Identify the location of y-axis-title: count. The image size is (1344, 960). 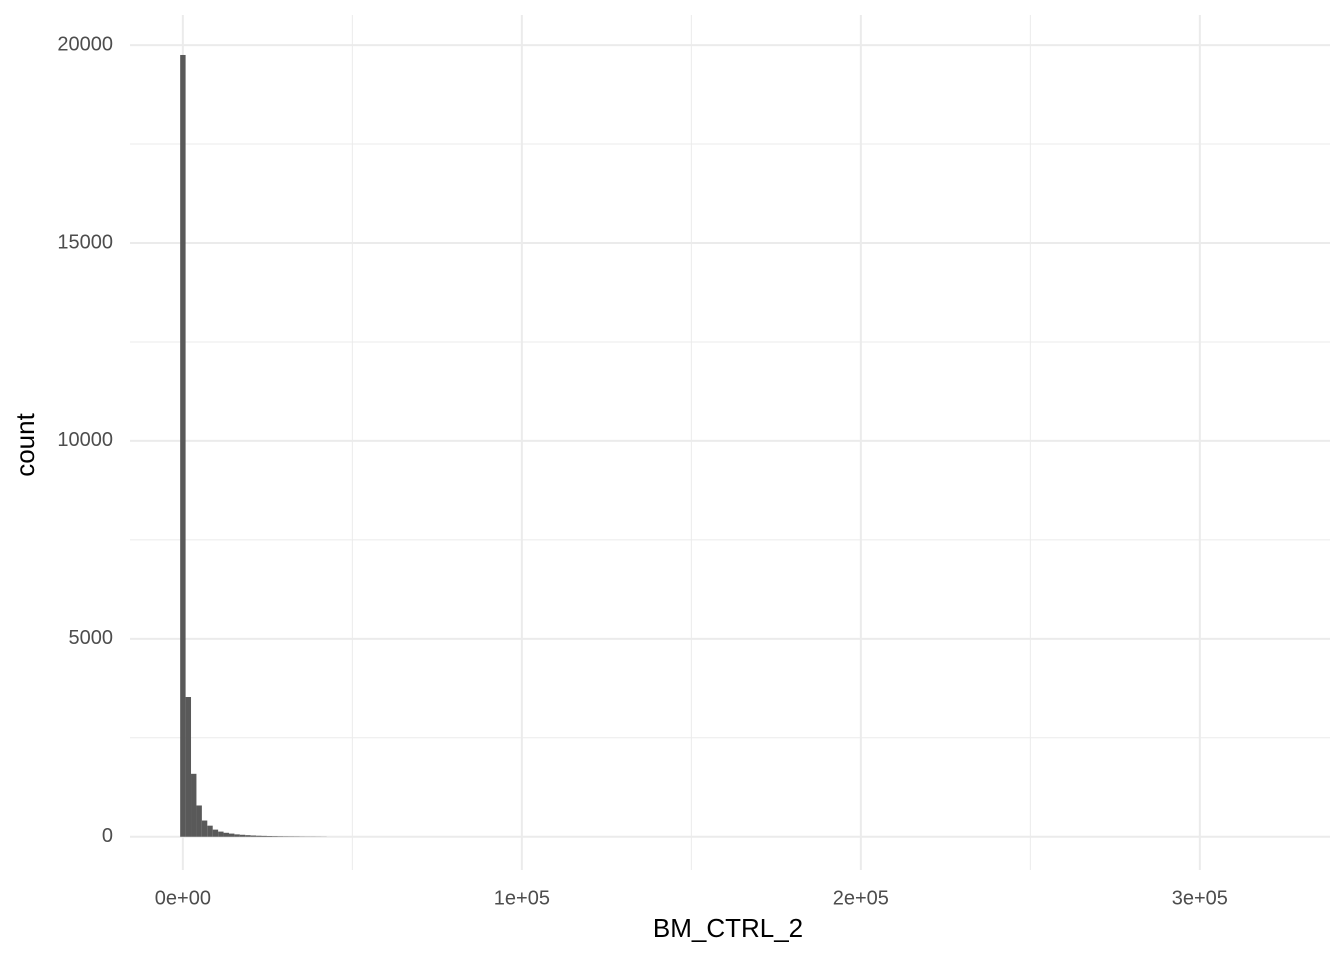
(25, 444).